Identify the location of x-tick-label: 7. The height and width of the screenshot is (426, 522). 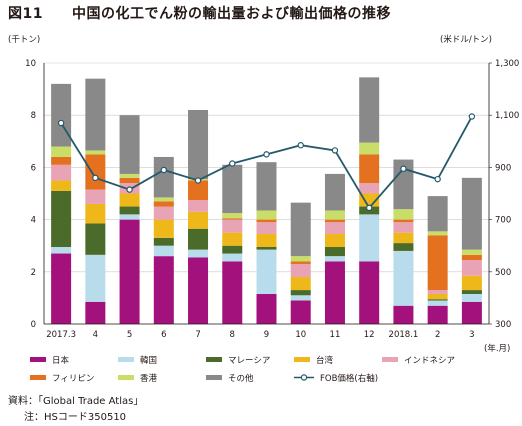
(197, 335).